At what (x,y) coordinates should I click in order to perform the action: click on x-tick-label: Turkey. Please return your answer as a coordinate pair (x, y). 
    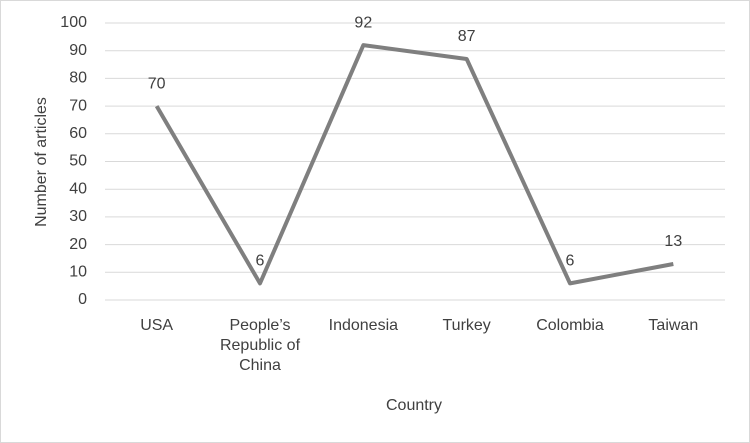
    Looking at the image, I should click on (466, 325).